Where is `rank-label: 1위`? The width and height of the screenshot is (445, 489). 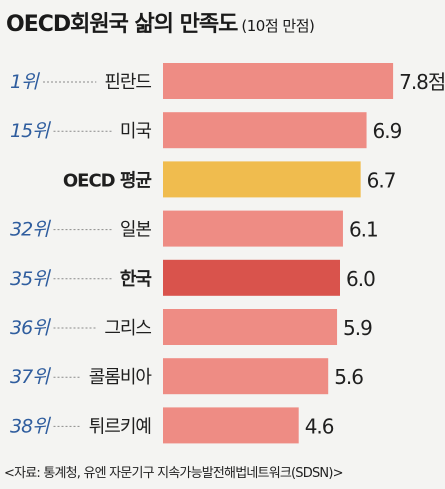
rank-label: 1위 is located at coordinates (25, 82).